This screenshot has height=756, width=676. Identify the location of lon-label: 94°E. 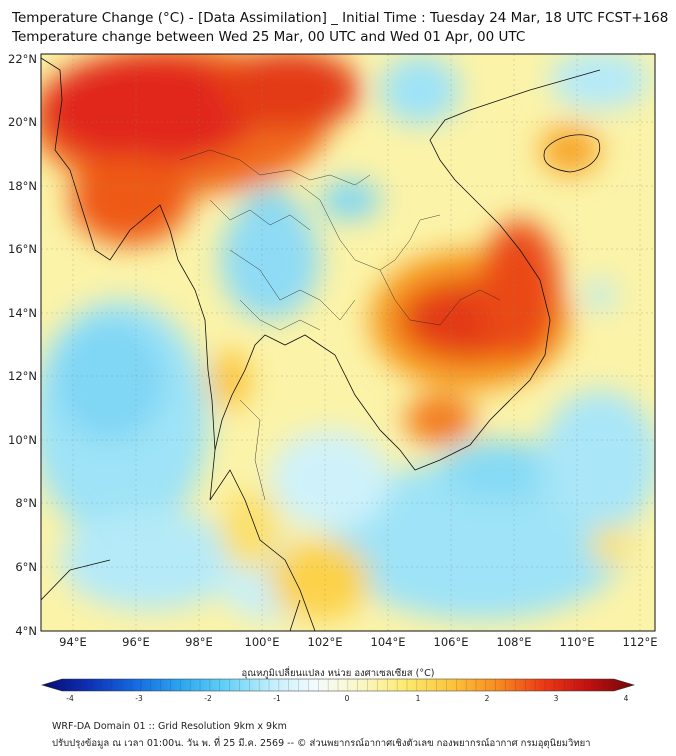
(73, 642).